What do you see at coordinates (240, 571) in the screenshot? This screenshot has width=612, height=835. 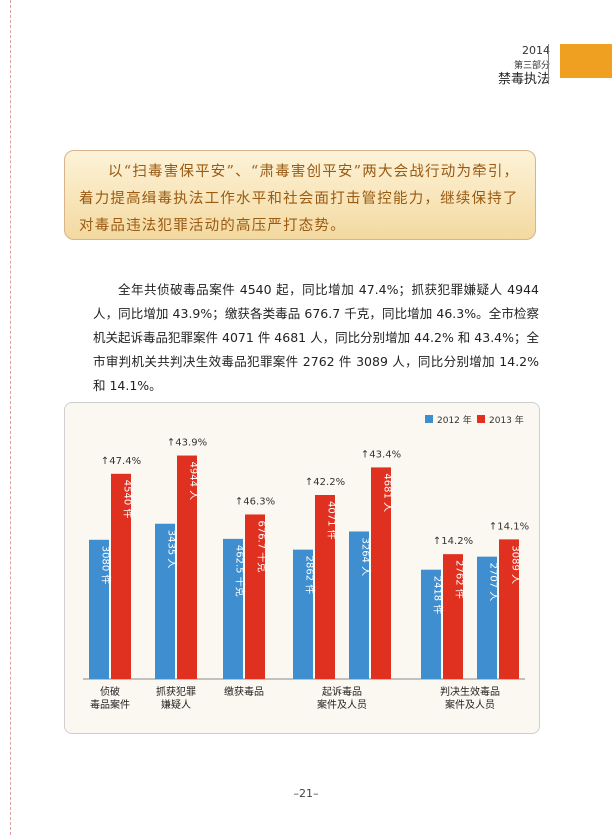 I see `bar-label-2012: 462.5 千克` at bounding box center [240, 571].